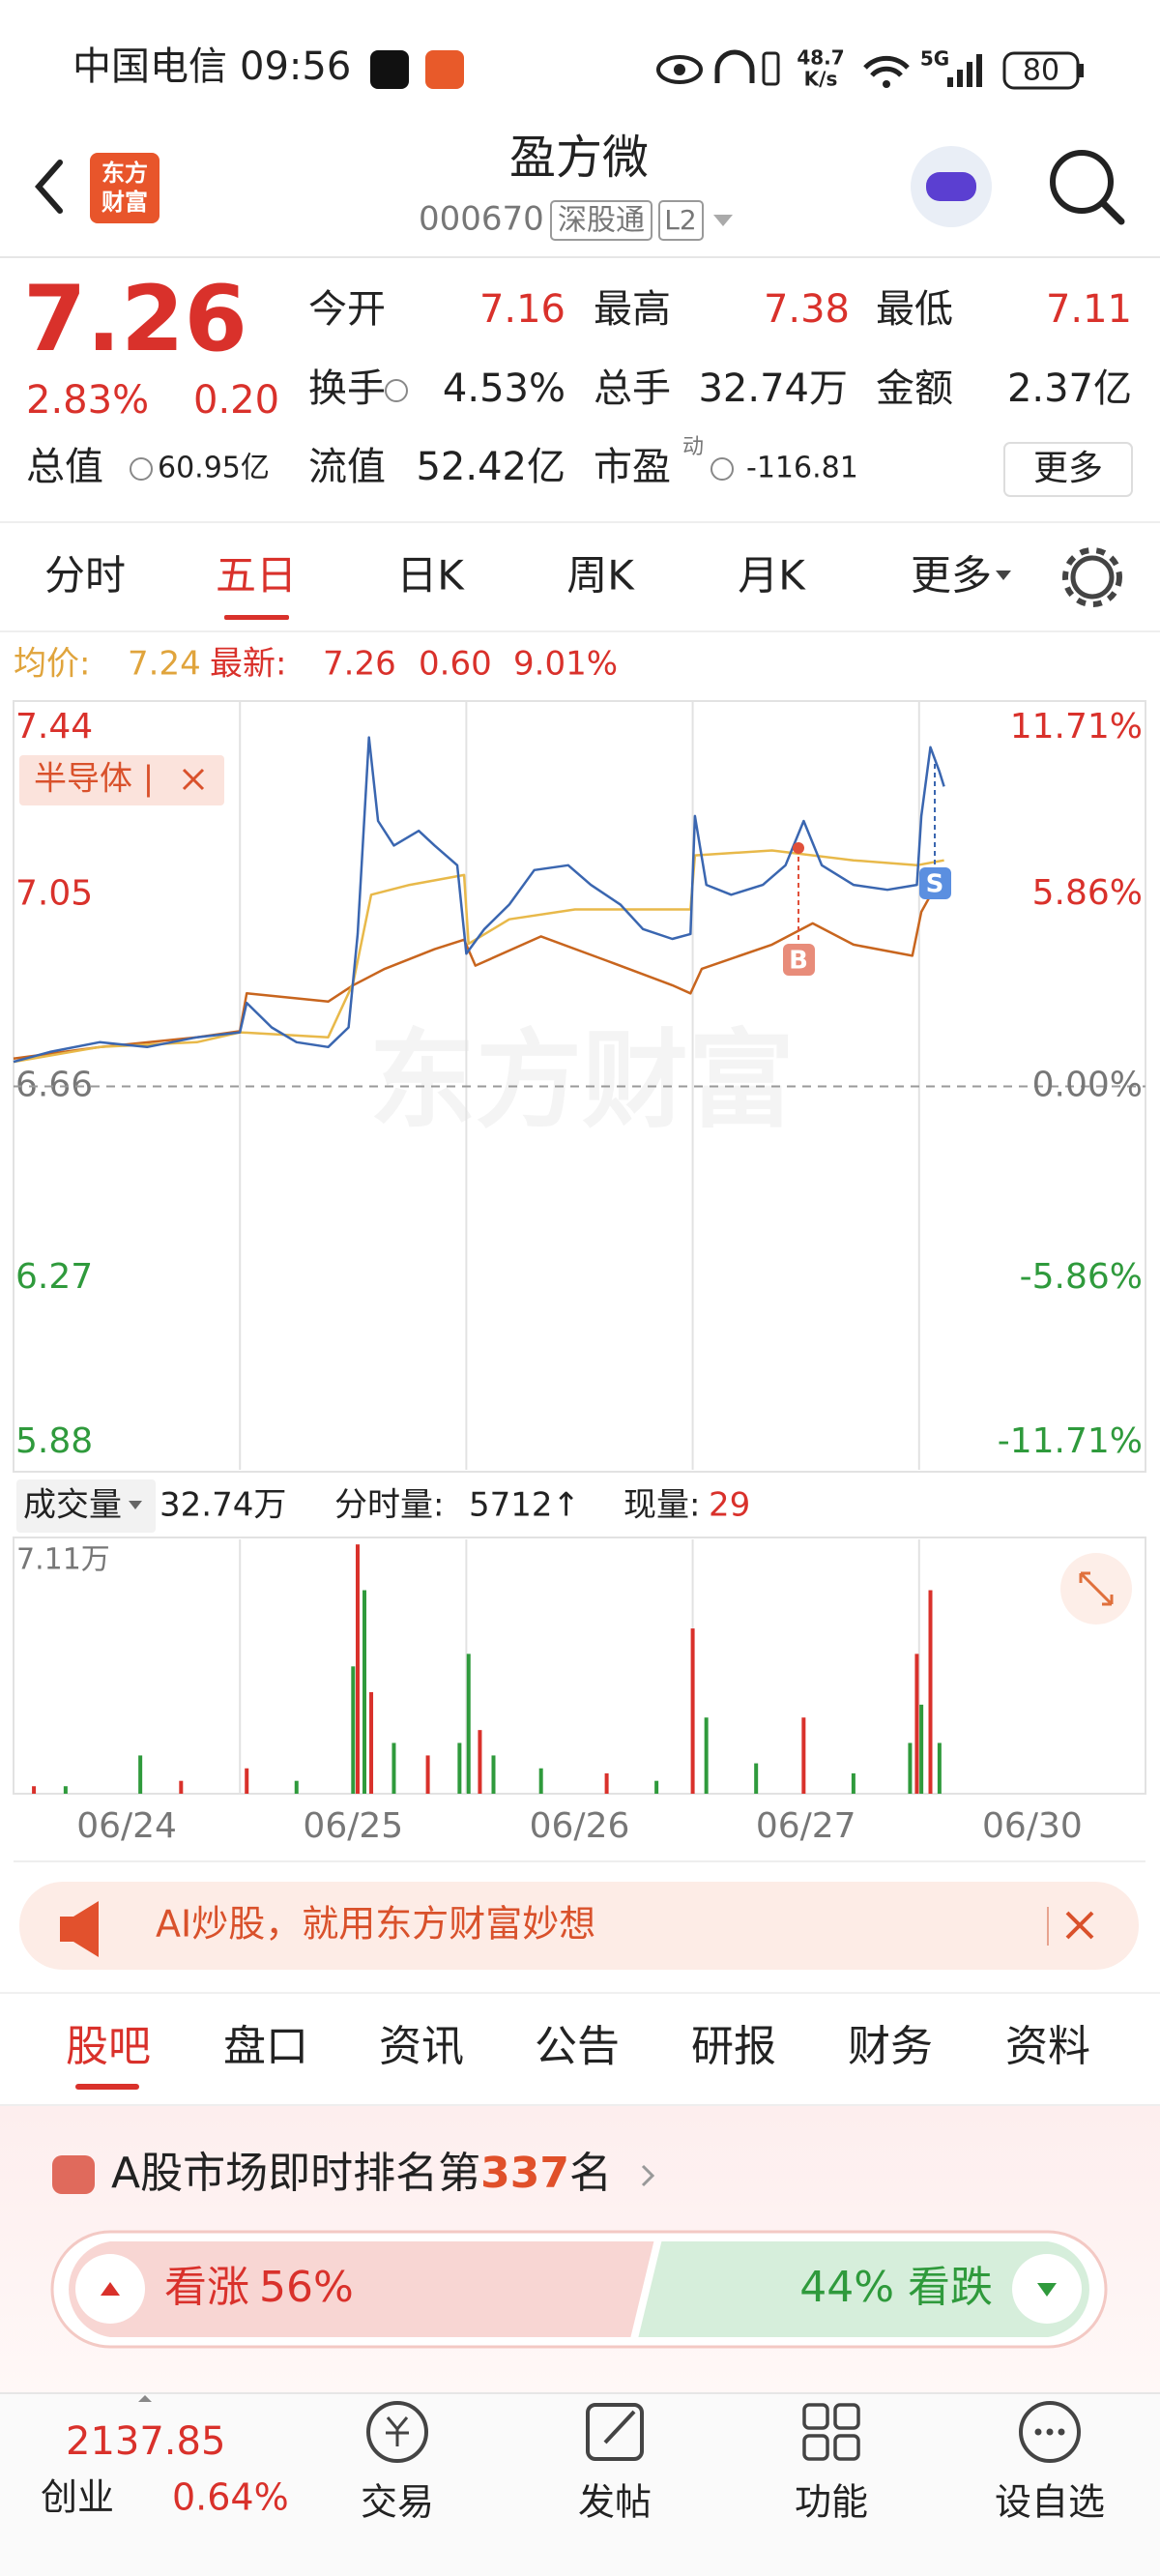 This screenshot has width=1160, height=2576. What do you see at coordinates (1069, 388) in the screenshot?
I see `field-value: 2.37亿` at bounding box center [1069, 388].